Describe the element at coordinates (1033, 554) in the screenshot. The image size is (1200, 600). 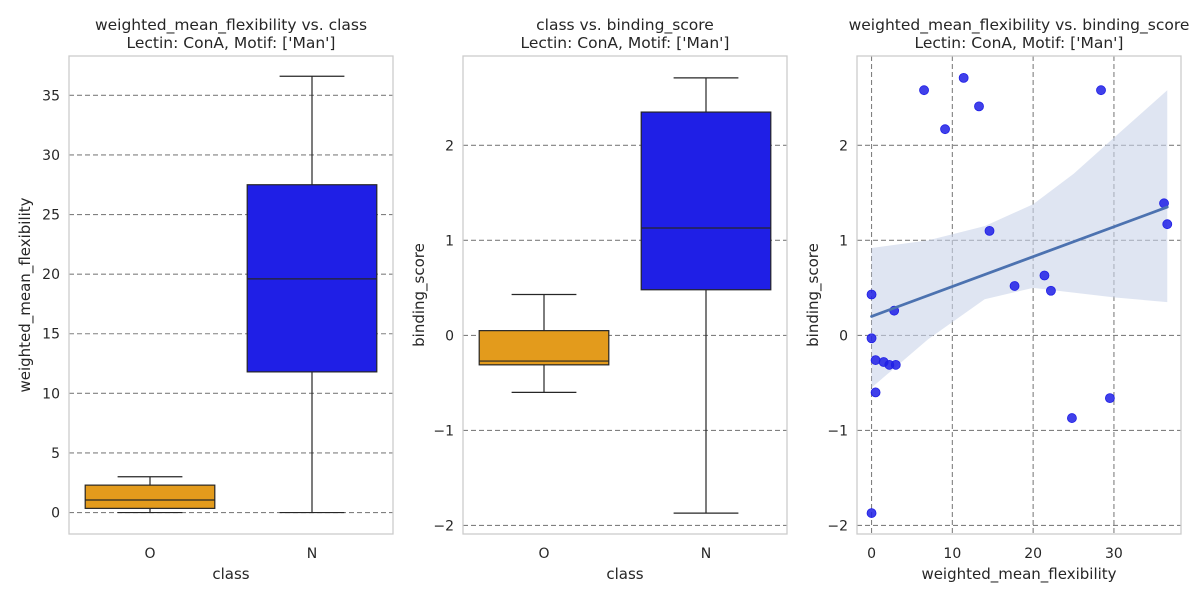
I see `x-tick-label: 20` at that location.